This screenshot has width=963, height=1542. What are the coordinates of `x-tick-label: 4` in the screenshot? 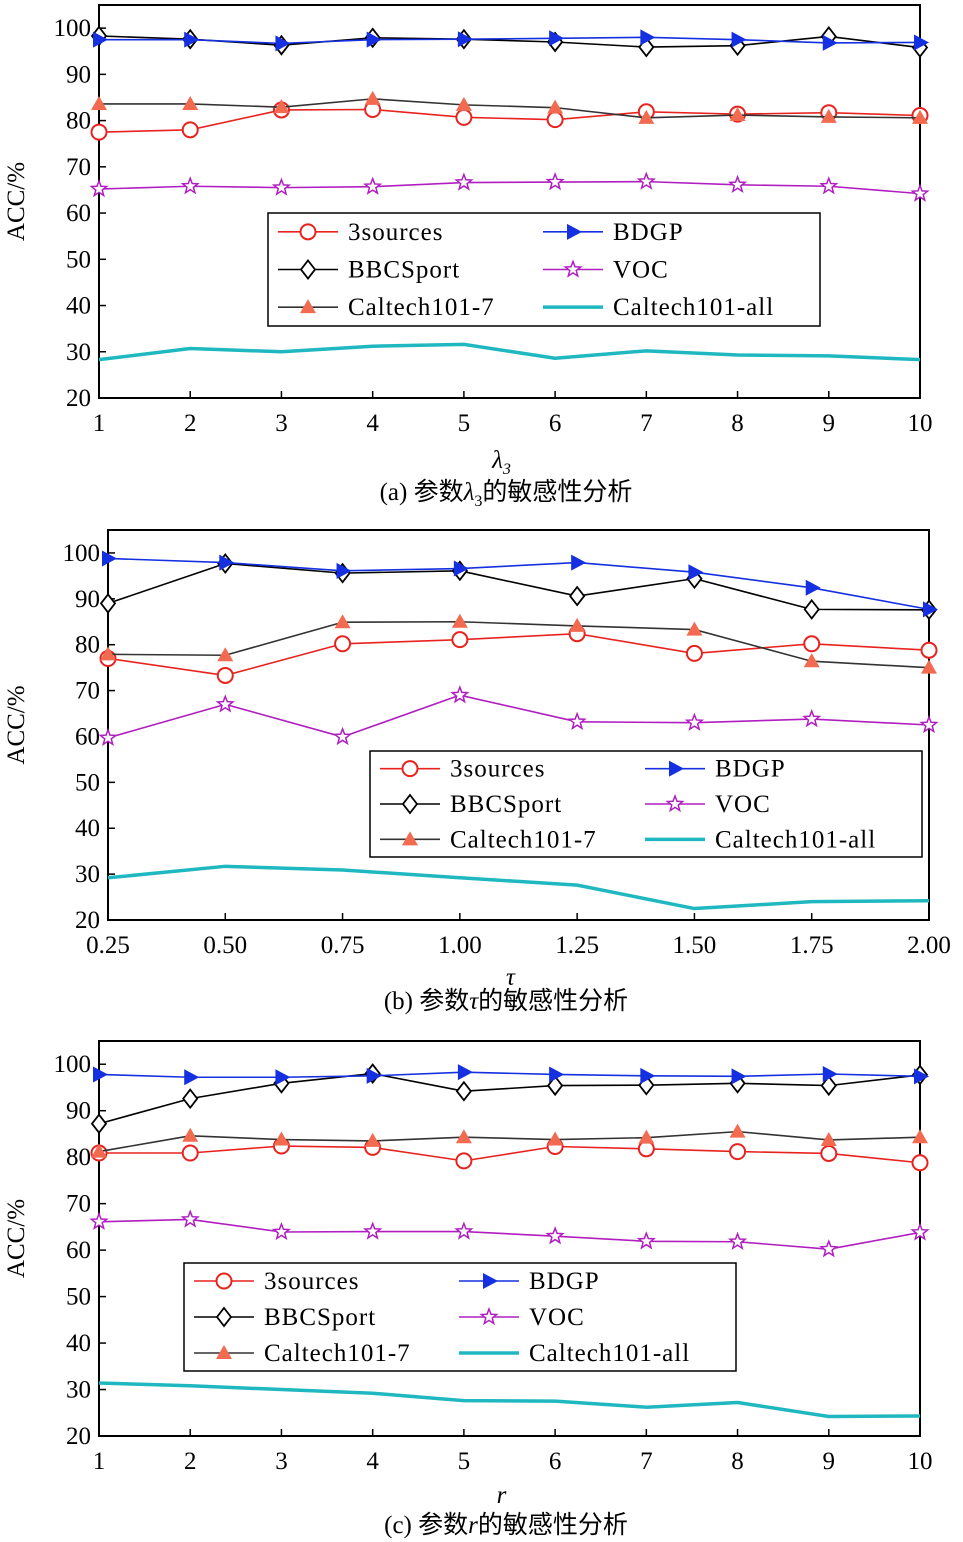 It's located at (372, 423).